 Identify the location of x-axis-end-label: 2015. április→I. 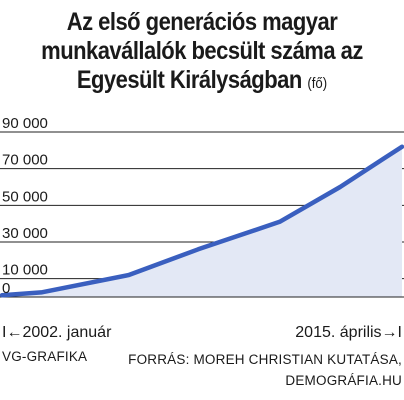
(348, 332).